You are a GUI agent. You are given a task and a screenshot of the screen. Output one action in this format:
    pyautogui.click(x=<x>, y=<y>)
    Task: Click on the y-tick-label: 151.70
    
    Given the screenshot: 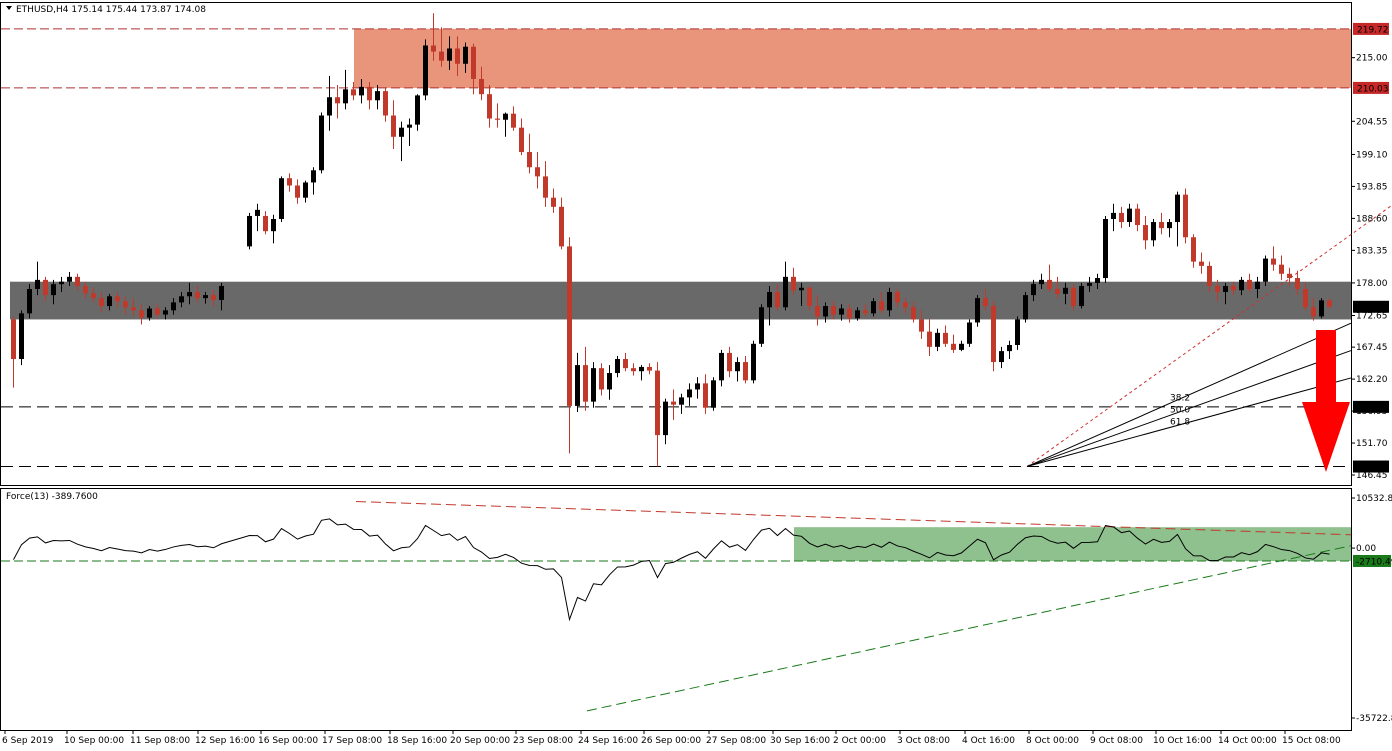 What is the action you would take?
    pyautogui.click(x=1372, y=444)
    